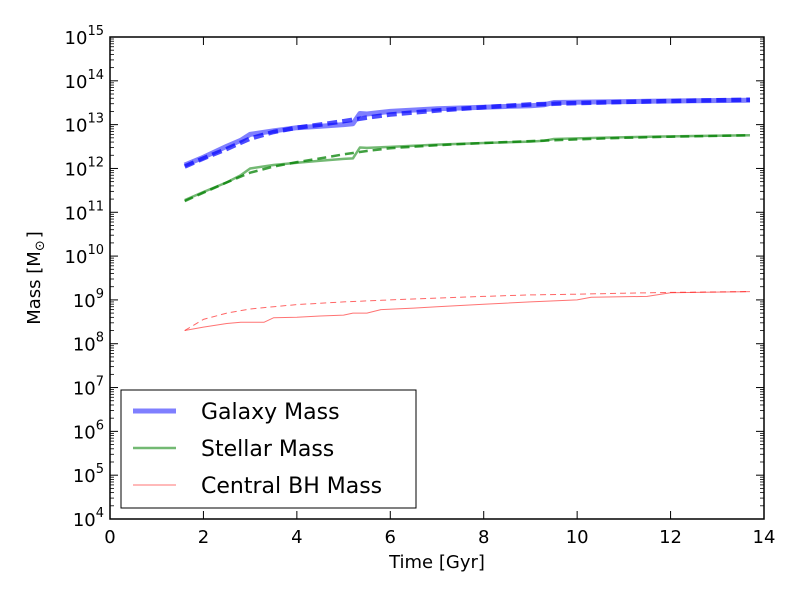  What do you see at coordinates (84, 255) in the screenshot?
I see `y-tick-label: 10¹⁰` at bounding box center [84, 255].